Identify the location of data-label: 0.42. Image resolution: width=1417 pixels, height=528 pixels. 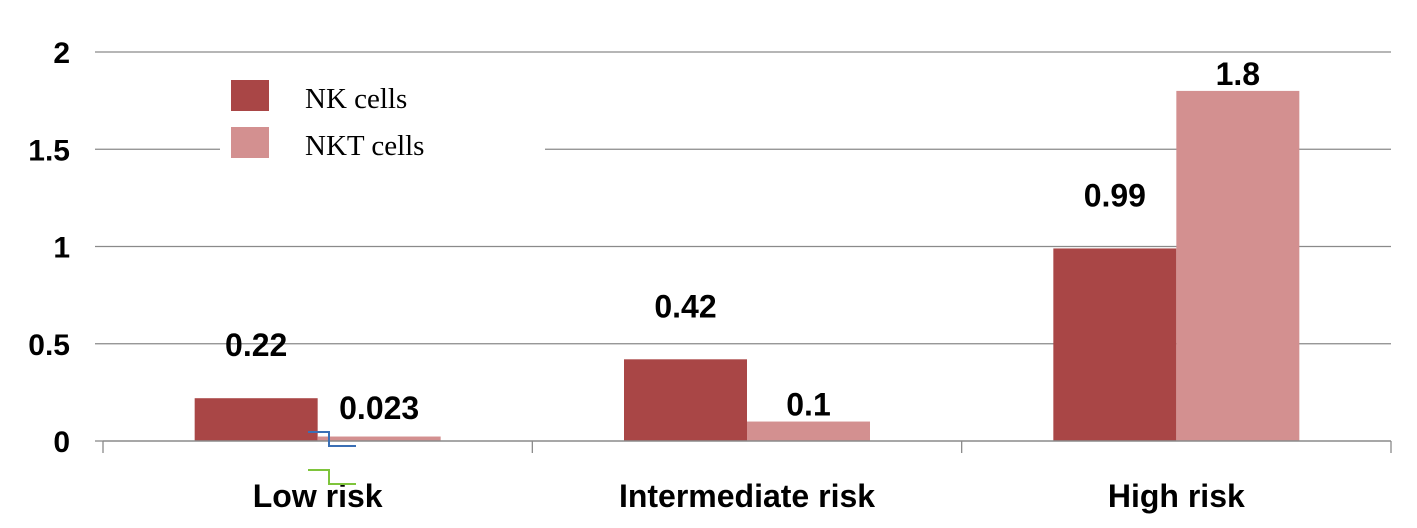
(685, 306).